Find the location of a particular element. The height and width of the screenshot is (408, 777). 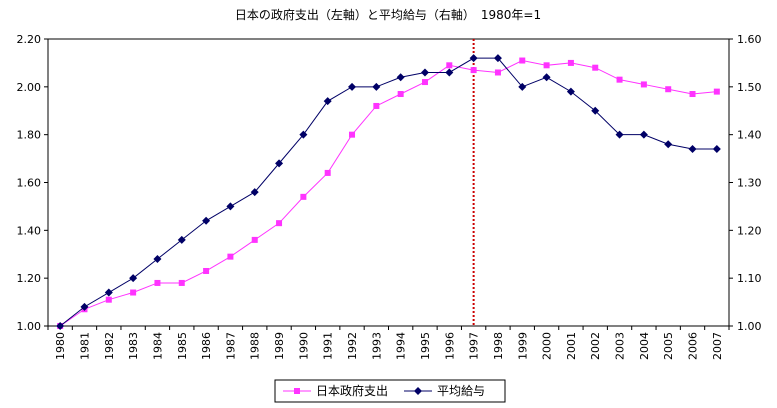

right-axis-tick-label: 1.20 is located at coordinates (749, 230).